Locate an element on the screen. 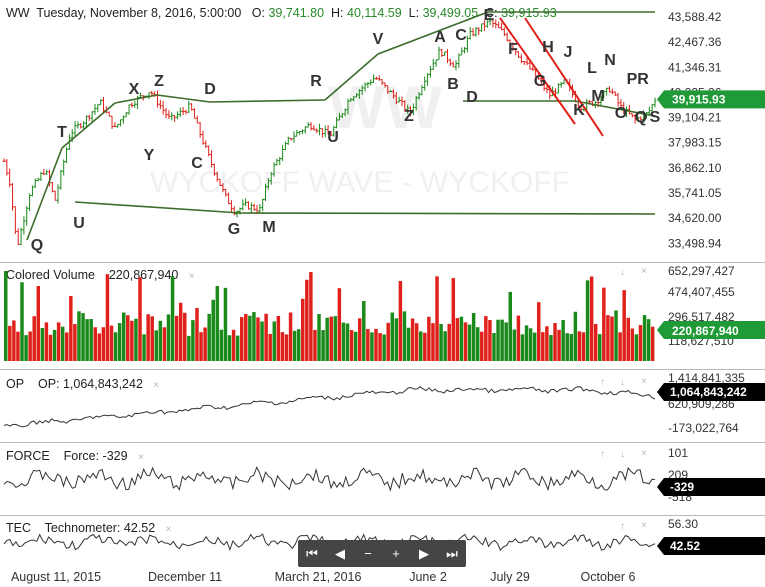 This screenshot has width=765, height=587. open-value: 39,741.80 is located at coordinates (296, 13).